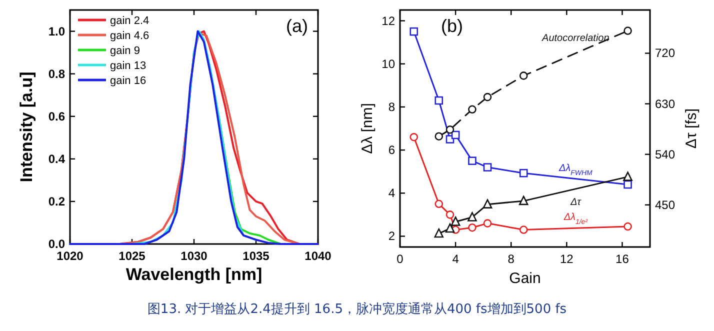 The height and width of the screenshot is (331, 714). I want to click on y-tick-label: 12, so click(389, 21).